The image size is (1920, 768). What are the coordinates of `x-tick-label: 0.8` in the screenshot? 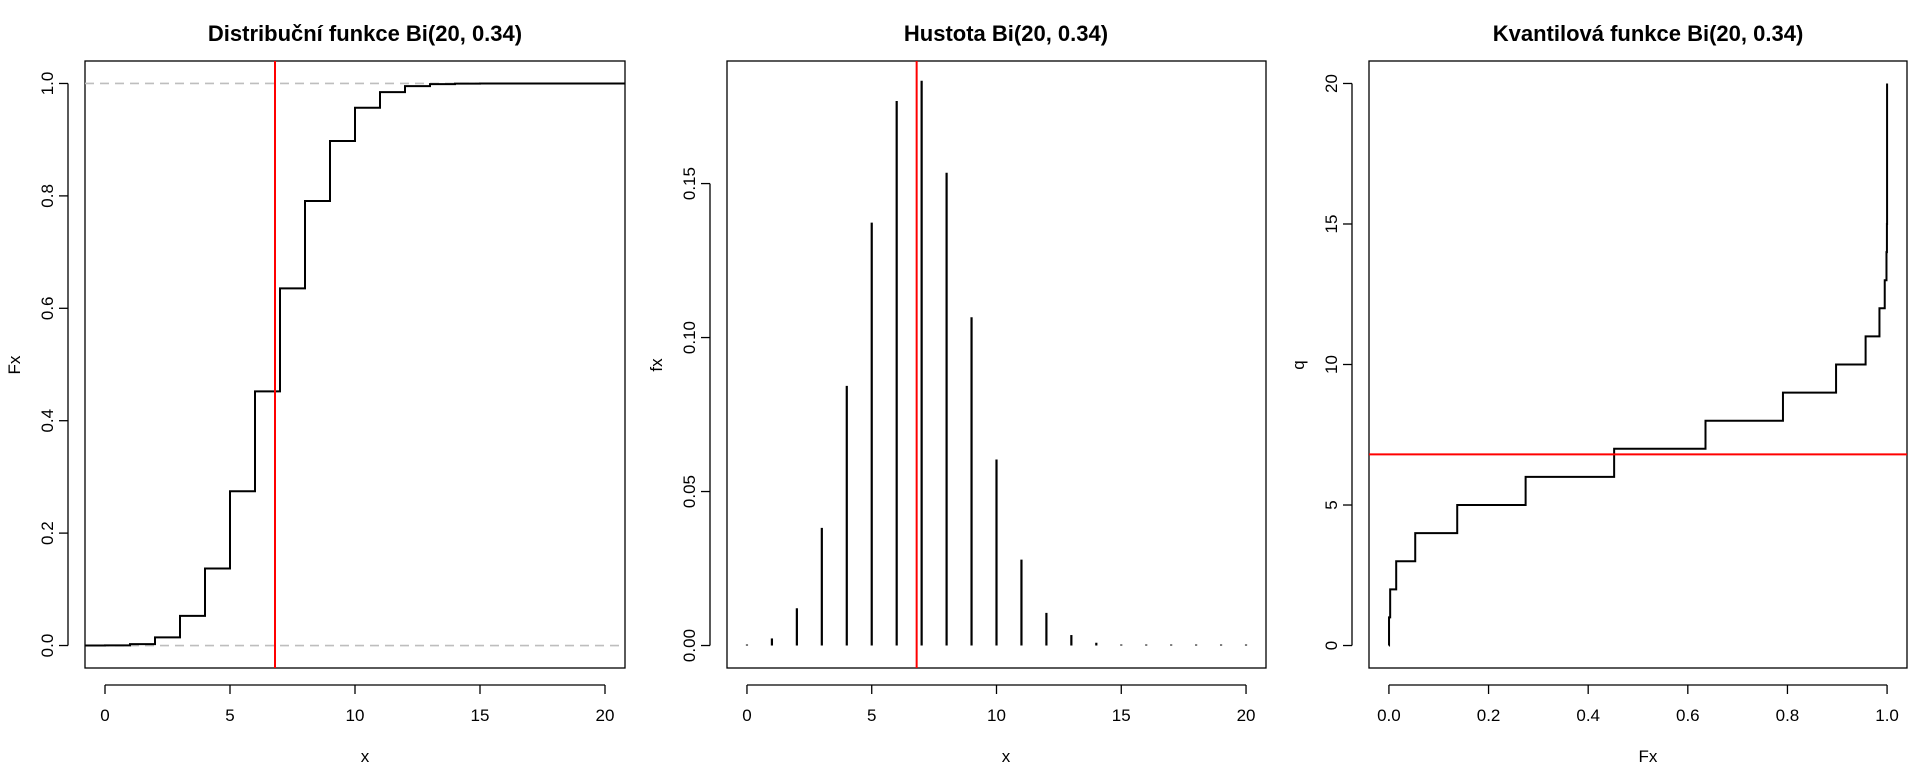 It's located at (1788, 715).